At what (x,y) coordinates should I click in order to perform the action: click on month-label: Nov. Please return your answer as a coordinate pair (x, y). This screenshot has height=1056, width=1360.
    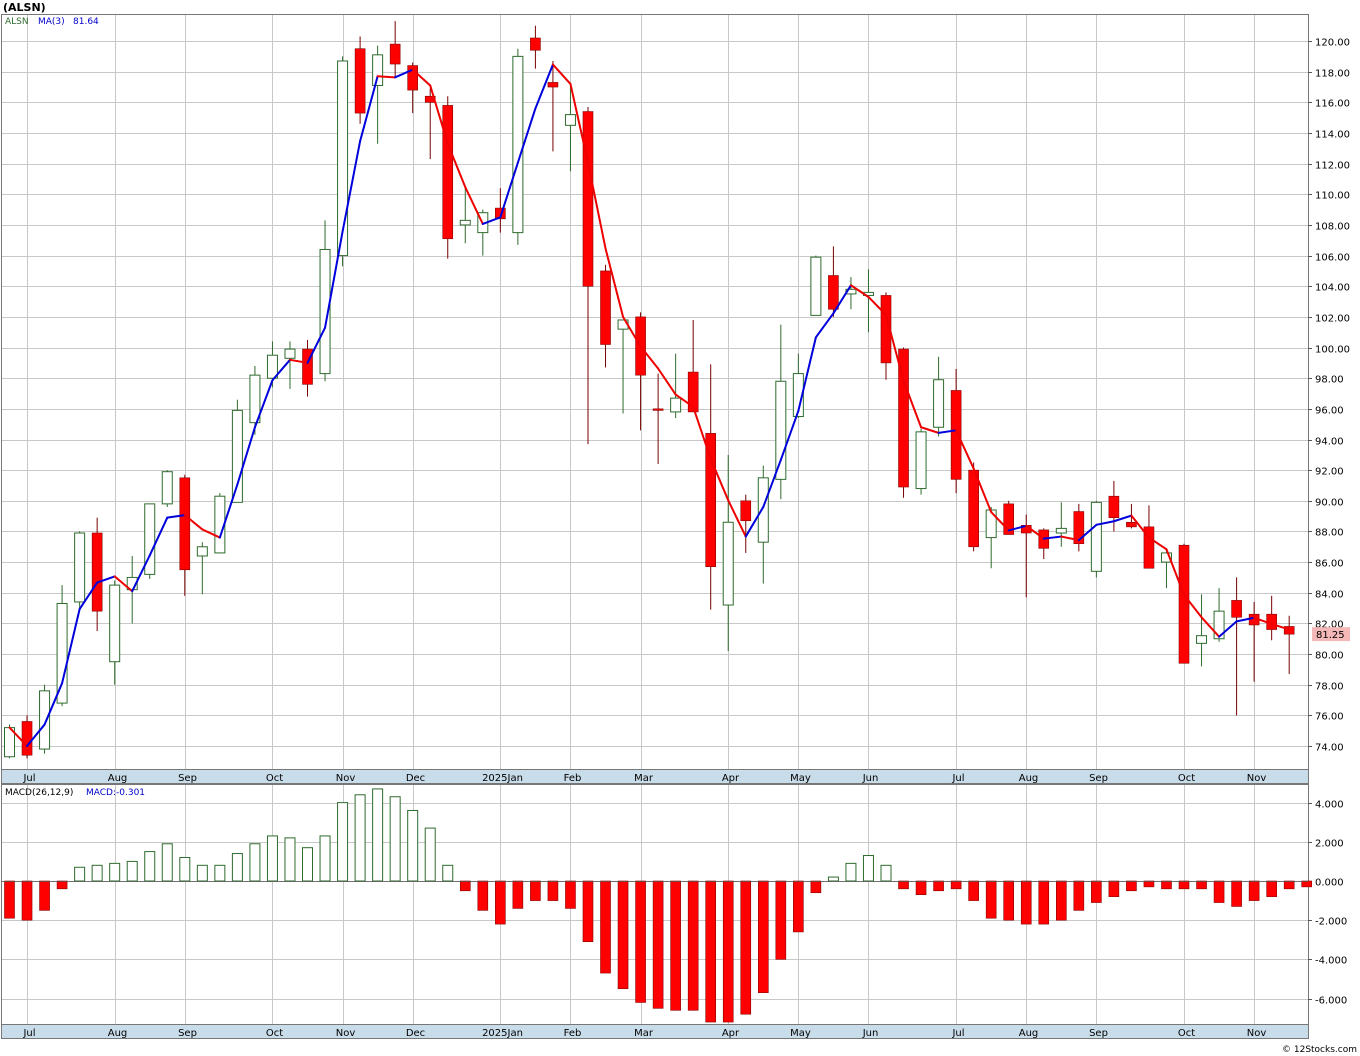
    Looking at the image, I should click on (1257, 1033).